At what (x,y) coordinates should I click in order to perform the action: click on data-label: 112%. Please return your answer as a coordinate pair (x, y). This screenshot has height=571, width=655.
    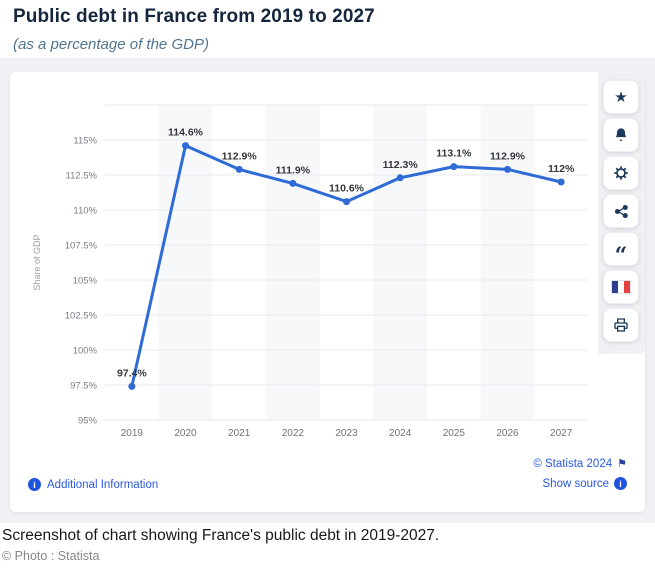
    Looking at the image, I should click on (561, 169).